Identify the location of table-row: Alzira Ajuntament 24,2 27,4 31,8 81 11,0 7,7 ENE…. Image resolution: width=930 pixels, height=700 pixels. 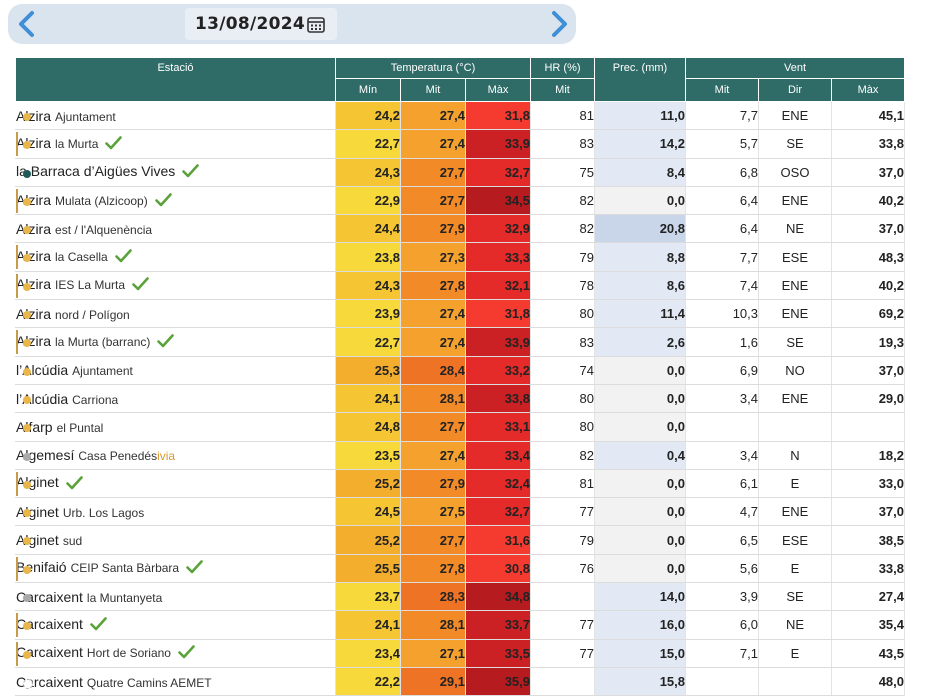
(460, 116).